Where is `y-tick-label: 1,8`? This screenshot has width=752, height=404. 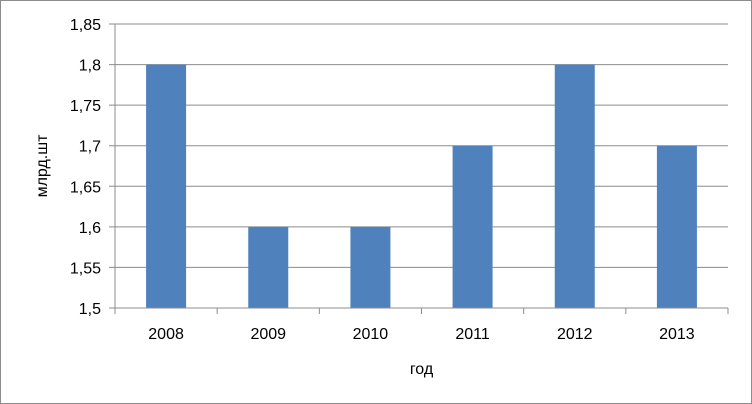
y-tick-label: 1,8 is located at coordinates (90, 66).